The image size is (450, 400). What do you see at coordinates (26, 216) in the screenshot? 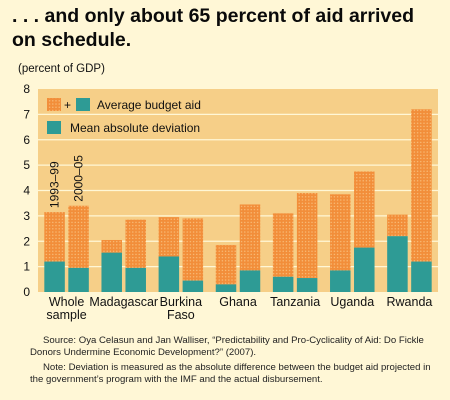
I see `y-tick-label: 3` at bounding box center [26, 216].